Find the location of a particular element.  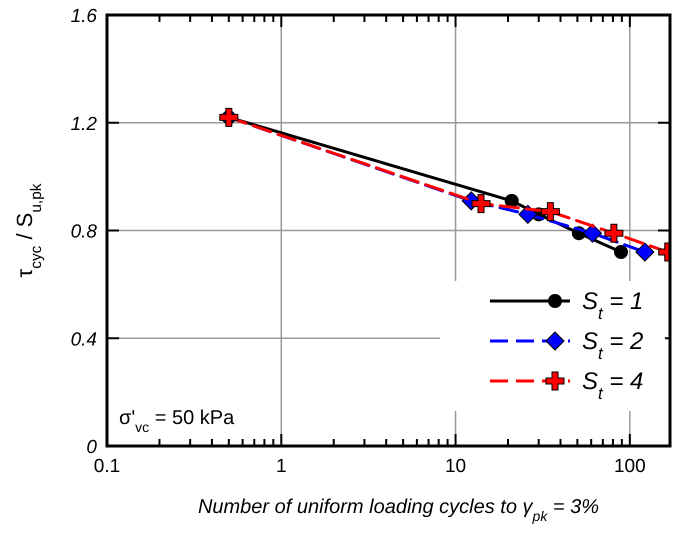

x-axis-title: Number of uniform loading cycles to γ$_{pk}$ = 3% is located at coordinates (399, 510).